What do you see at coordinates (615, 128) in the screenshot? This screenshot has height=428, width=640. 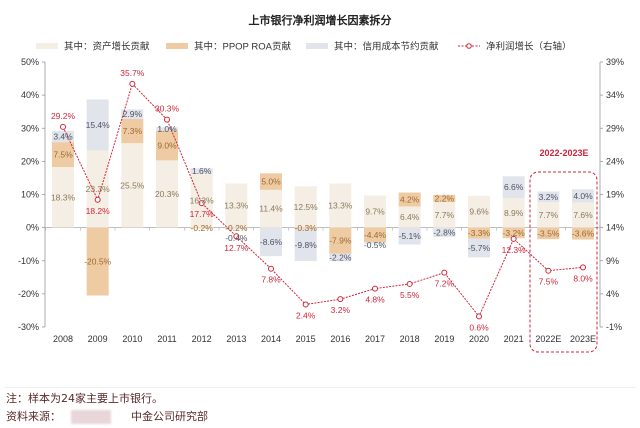 I see `right-tick-label: 29%` at bounding box center [615, 128].